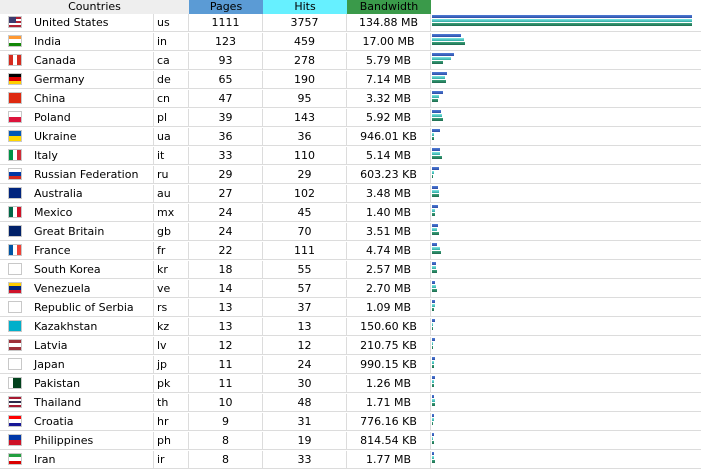 The image size is (701, 470). I want to click on hits-value: 459, so click(305, 42).